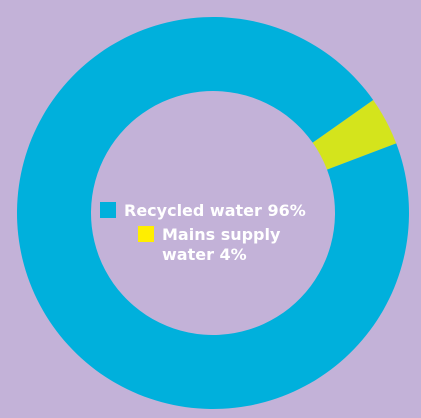 The image size is (421, 418). I want to click on chart-legend: Recycled water 96% Mains supply water 4%, so click(230, 233).